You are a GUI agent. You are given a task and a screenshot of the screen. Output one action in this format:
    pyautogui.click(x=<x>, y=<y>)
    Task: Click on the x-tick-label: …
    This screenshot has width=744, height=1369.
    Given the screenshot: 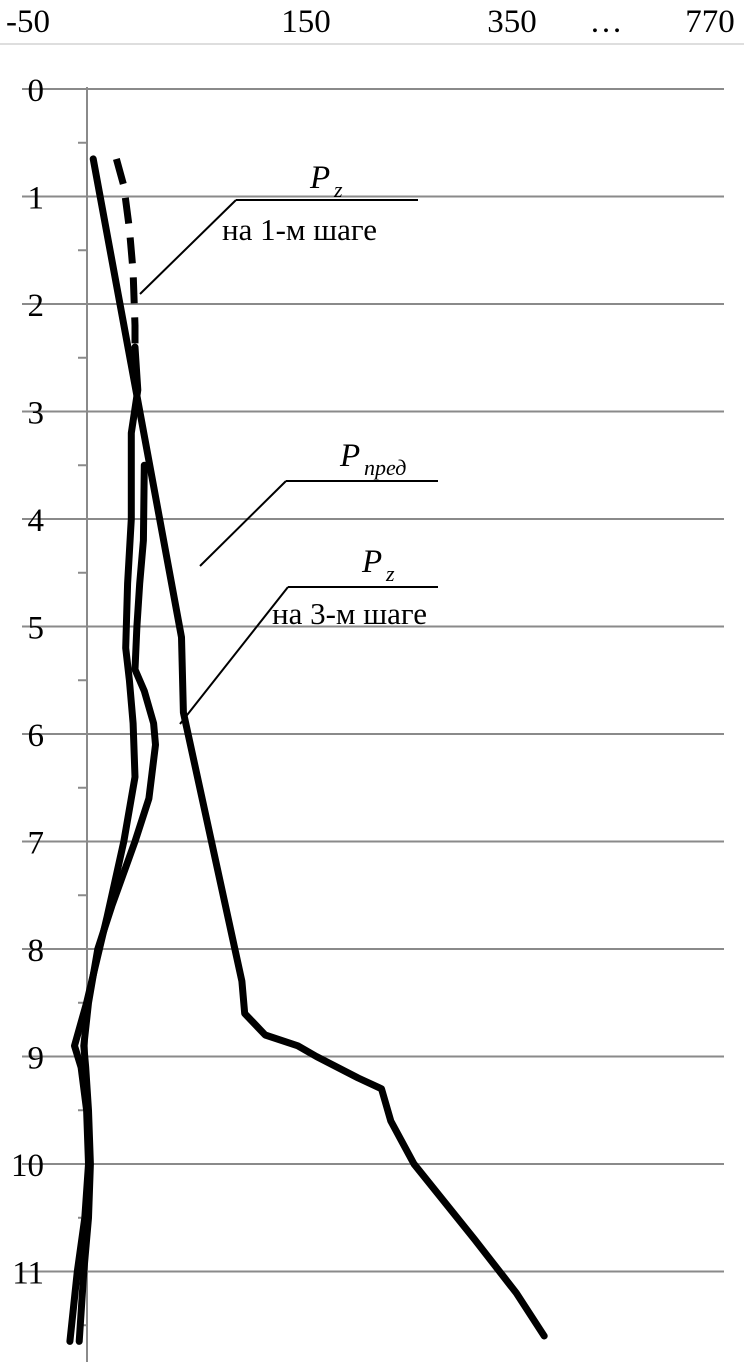 What is the action you would take?
    pyautogui.click(x=606, y=22)
    